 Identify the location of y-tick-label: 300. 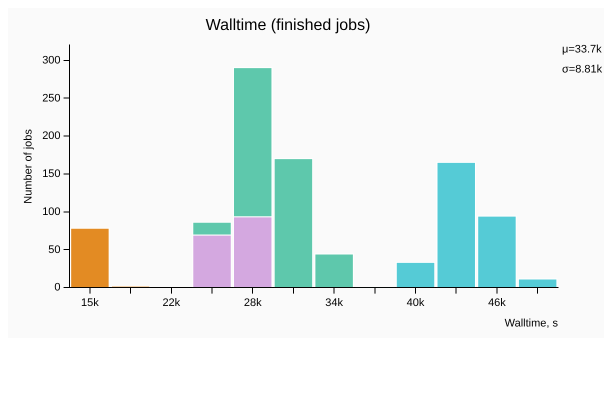
(51, 60).